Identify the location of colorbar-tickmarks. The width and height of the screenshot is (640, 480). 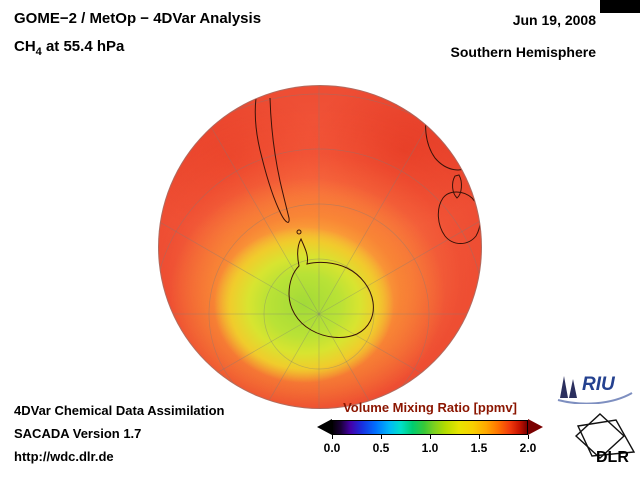
(430, 437).